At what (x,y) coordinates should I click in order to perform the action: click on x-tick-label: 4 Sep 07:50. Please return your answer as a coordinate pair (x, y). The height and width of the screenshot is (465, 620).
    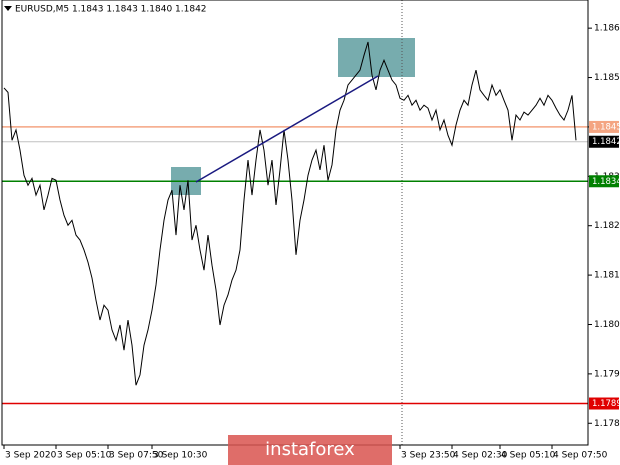
    Looking at the image, I should click on (580, 456).